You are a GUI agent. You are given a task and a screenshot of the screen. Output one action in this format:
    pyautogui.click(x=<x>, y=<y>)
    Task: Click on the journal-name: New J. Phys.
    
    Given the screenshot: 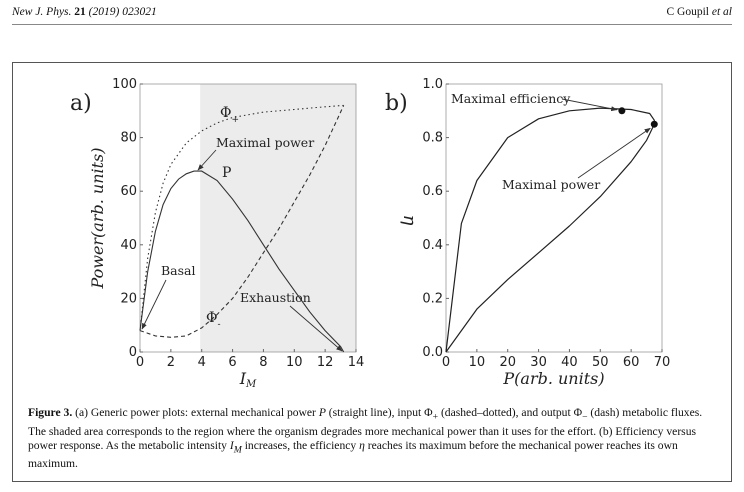 What is the action you would take?
    pyautogui.click(x=42, y=12)
    